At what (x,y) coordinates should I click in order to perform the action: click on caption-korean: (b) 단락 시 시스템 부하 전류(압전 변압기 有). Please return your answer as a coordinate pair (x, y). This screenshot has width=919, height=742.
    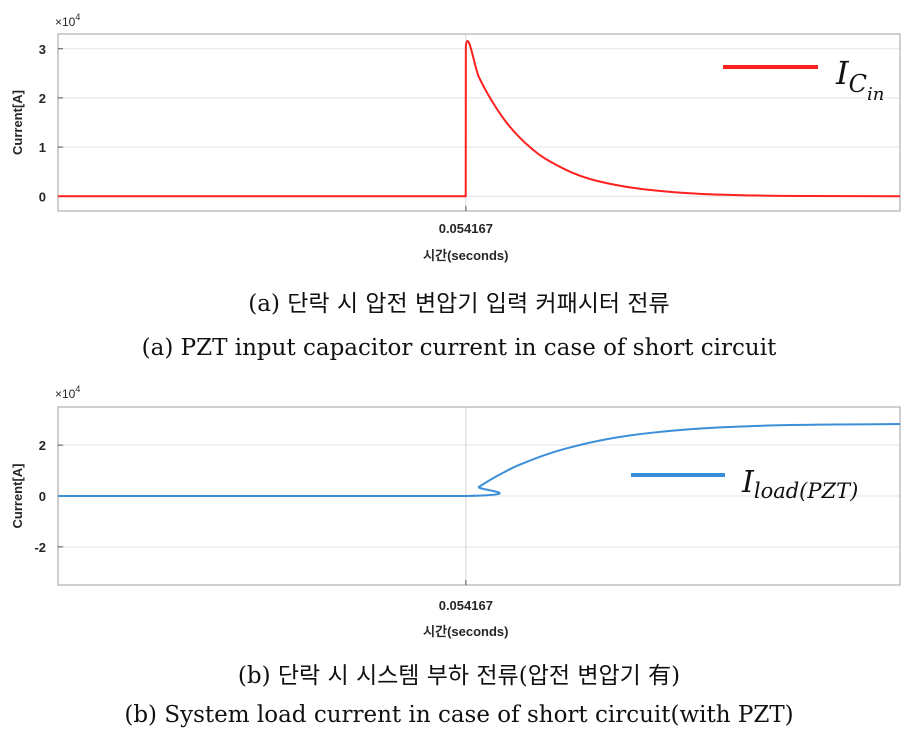
    Looking at the image, I should click on (459, 676).